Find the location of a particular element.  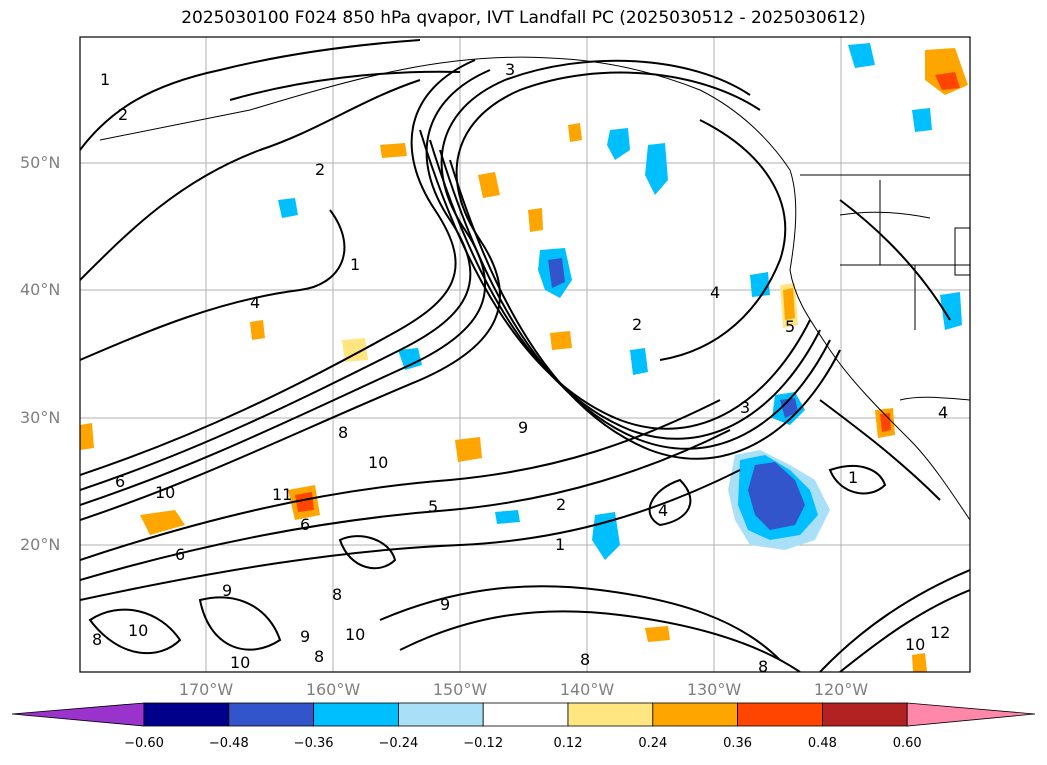

colorbar-tick: 0.24 is located at coordinates (653, 743).